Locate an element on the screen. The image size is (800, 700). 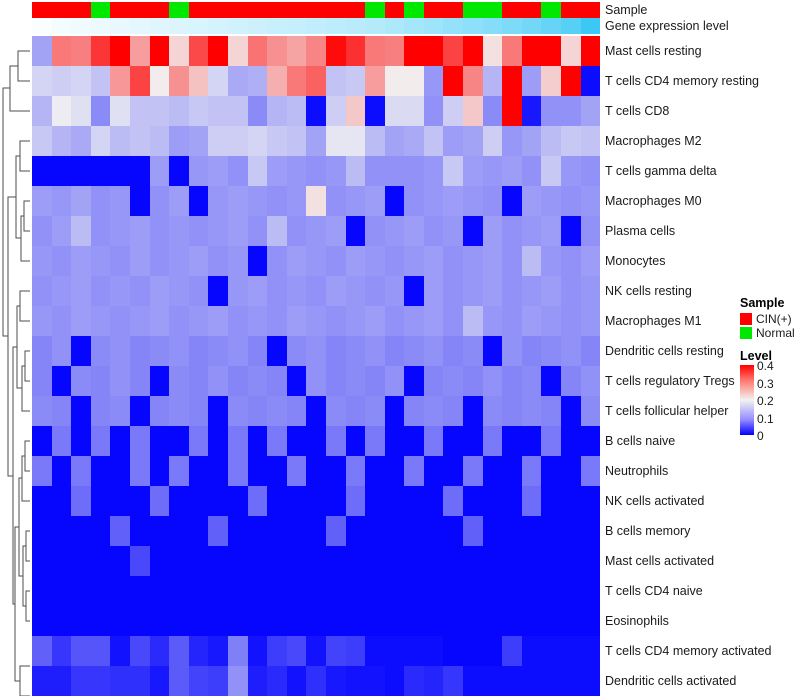
heatmap-row-label: T cells follicular helper is located at coordinates (667, 411).